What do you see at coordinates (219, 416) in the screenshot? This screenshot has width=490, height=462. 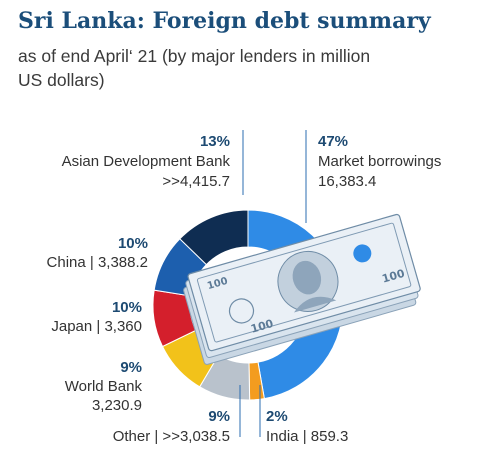 I see `other-percent: 9%` at bounding box center [219, 416].